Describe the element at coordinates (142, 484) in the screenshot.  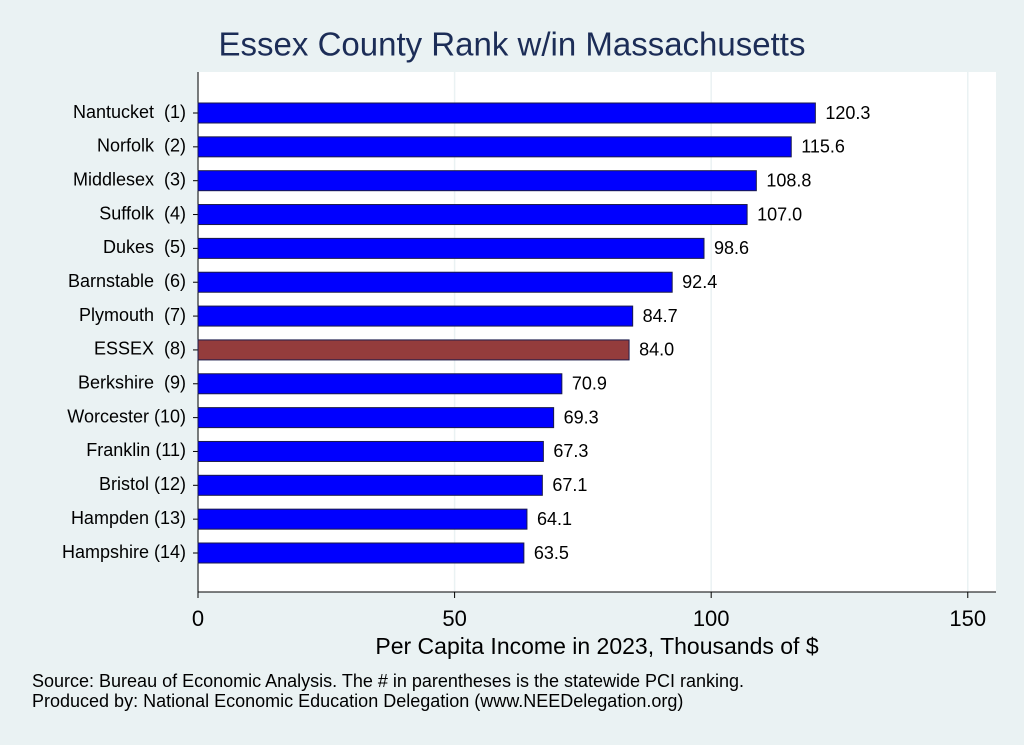
I see `y-tick-label: Bristol (12)` at that location.